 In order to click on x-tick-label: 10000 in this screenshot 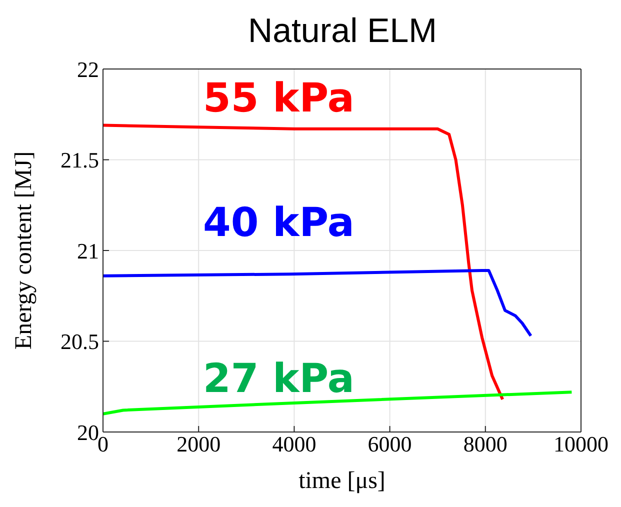, I will do `click(581, 444)`.